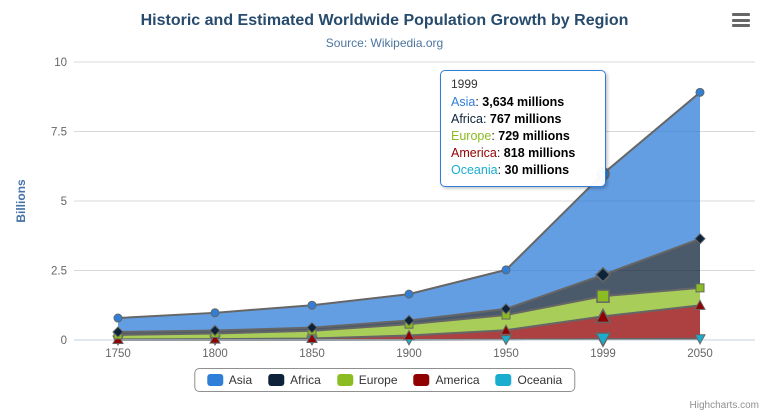 Image resolution: width=769 pixels, height=416 pixels. I want to click on legend-label: Europe, so click(378, 380).